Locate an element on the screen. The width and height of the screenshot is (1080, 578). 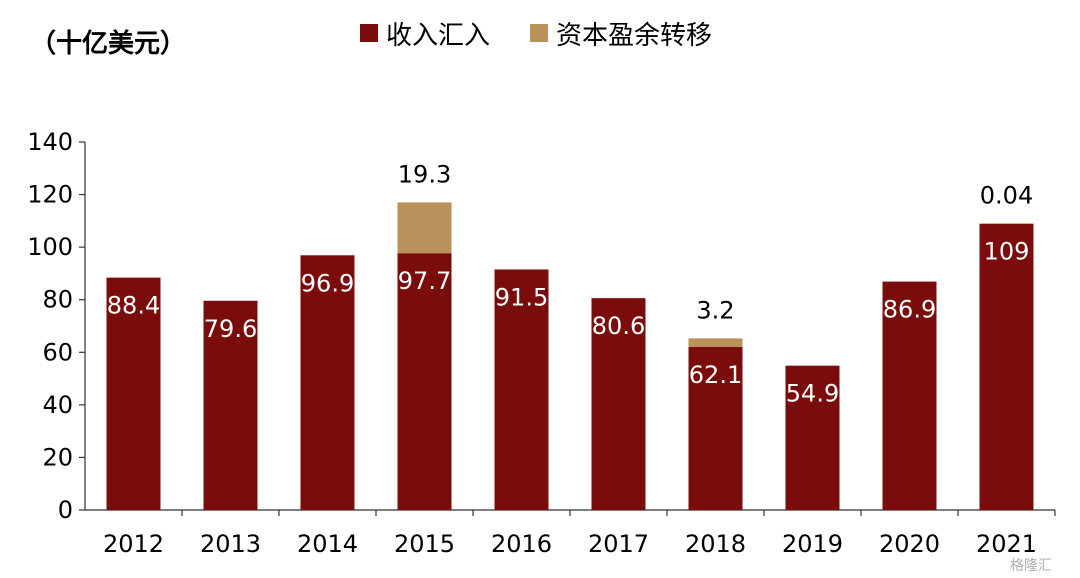
legend: 收入汇入 资本盈余转移 is located at coordinates (536, 36).